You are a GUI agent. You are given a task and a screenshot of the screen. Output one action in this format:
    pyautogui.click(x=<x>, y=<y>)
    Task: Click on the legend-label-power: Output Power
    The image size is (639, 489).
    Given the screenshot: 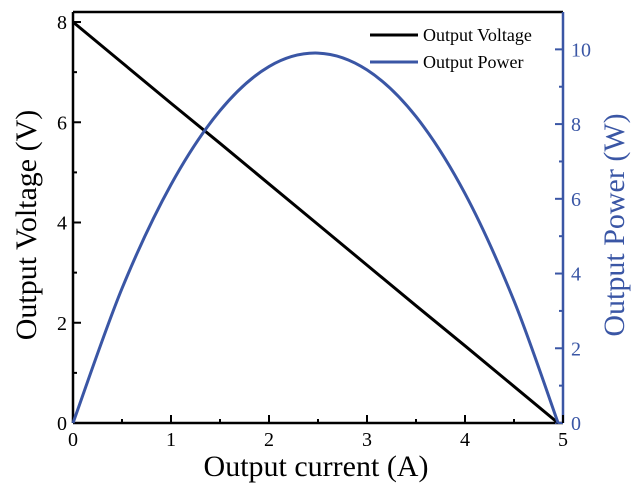 What is the action you would take?
    pyautogui.click(x=473, y=62)
    